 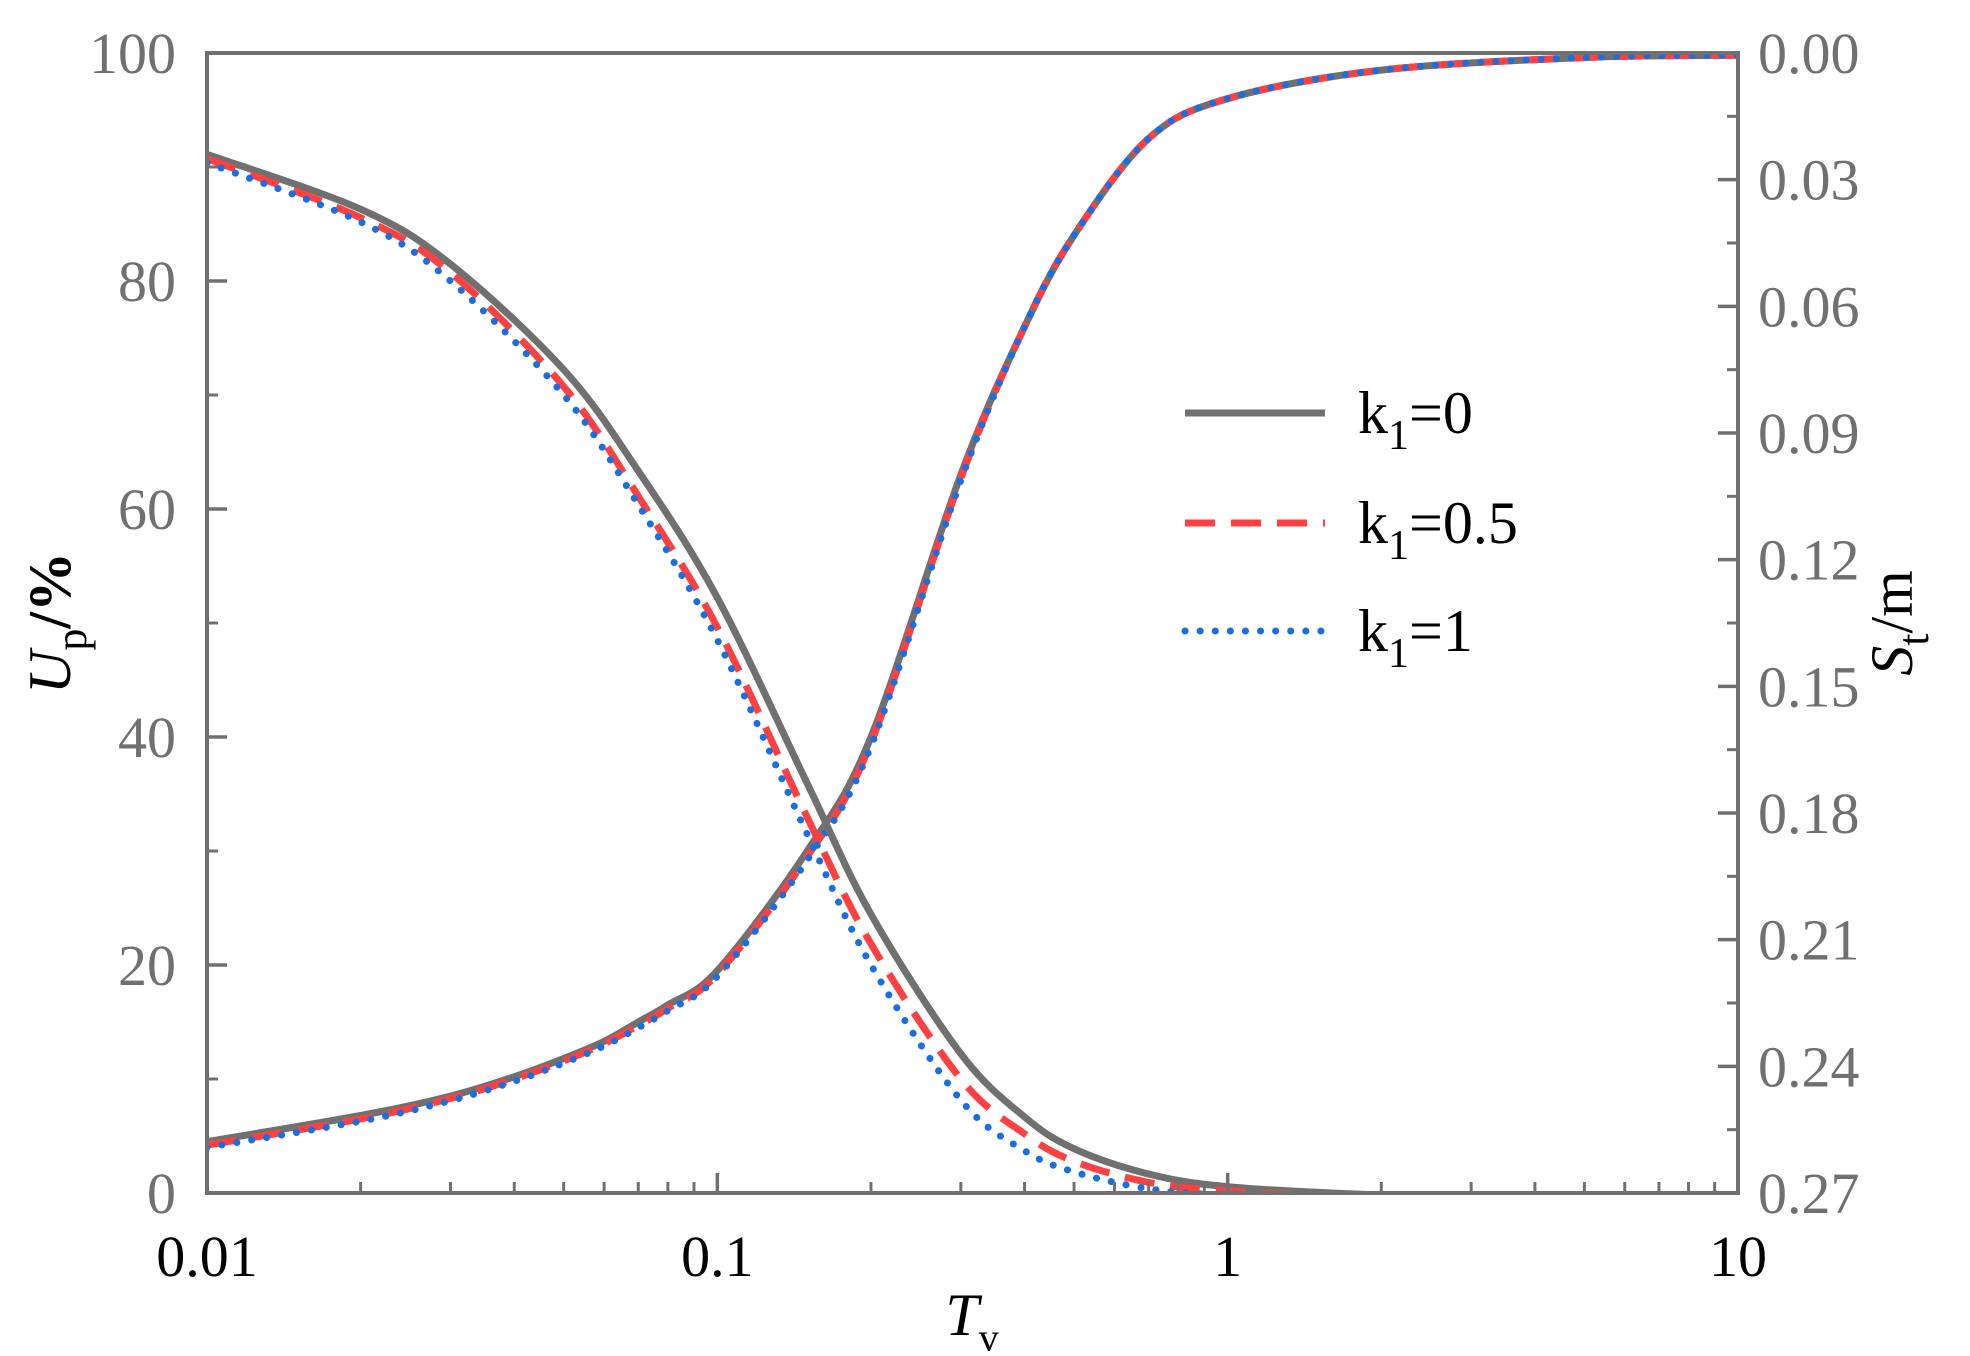 I want to click on y-right-tick-label: 0.15, so click(x=1809, y=686).